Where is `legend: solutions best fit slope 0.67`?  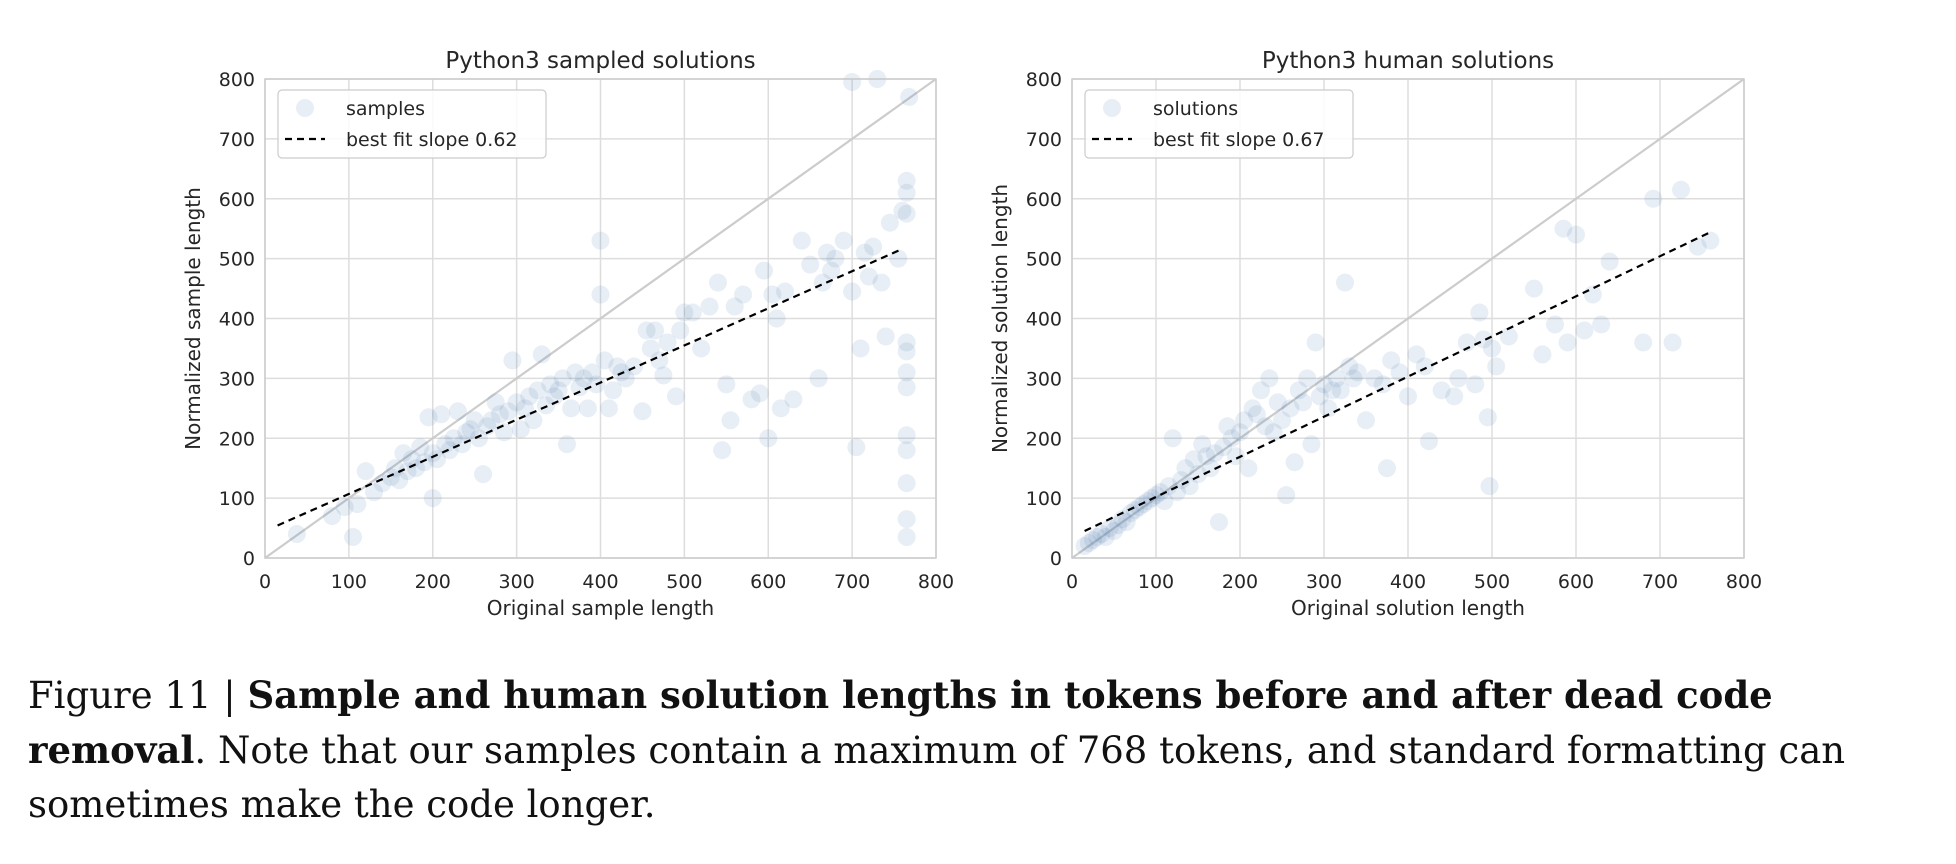 legend: solutions best fit slope 0.67 is located at coordinates (1219, 124).